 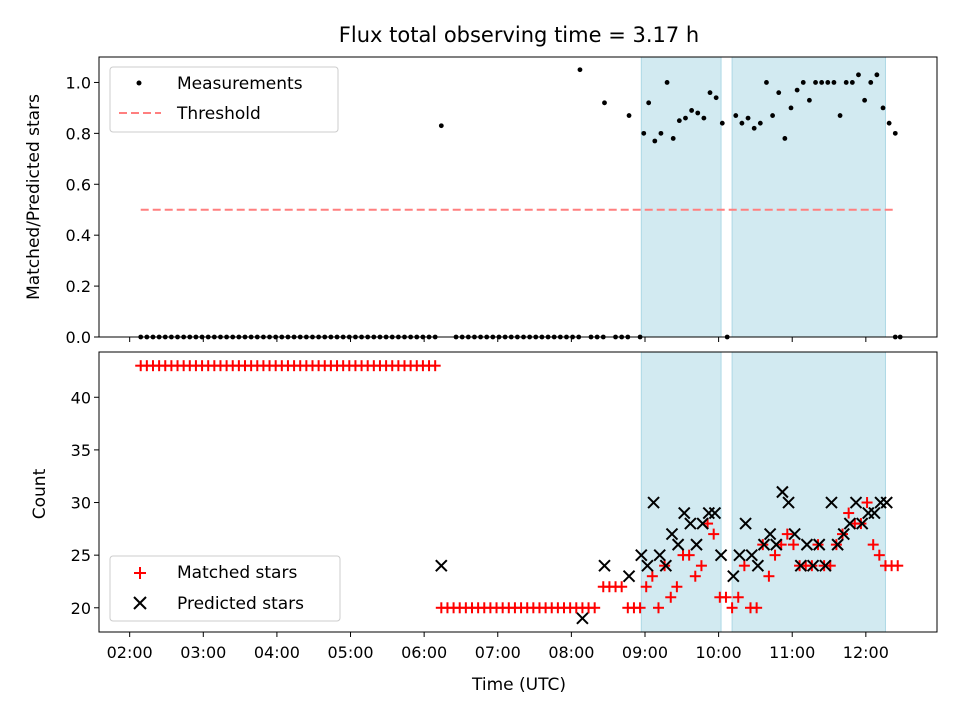 I want to click on x-tick-label: 10:00, so click(x=719, y=652).